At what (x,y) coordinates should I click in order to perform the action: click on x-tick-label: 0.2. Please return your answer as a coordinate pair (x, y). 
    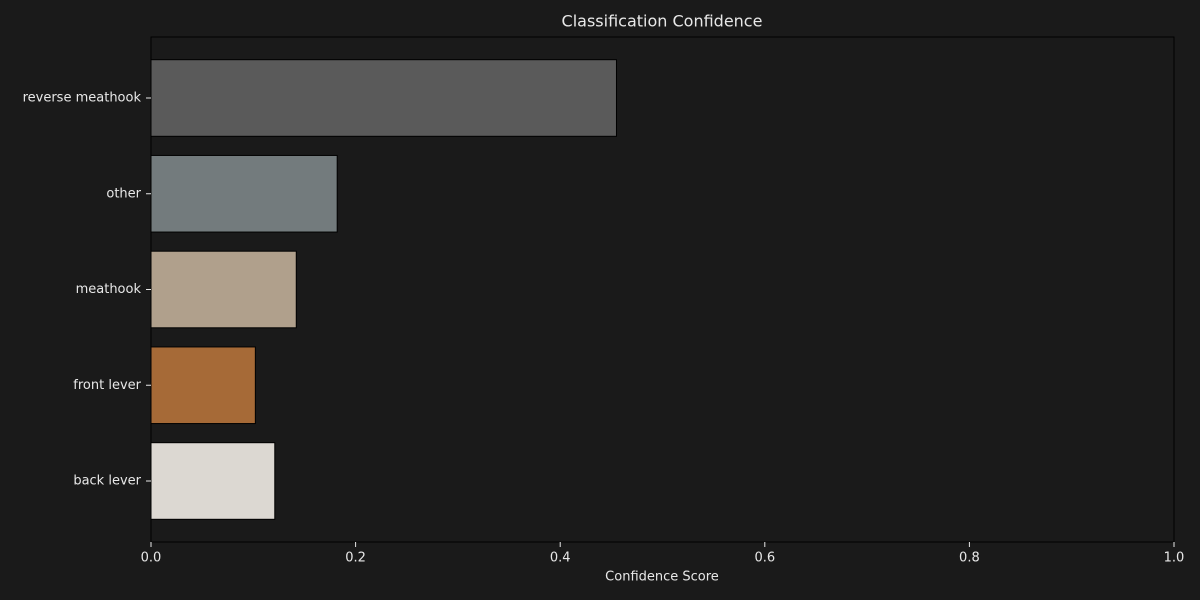
    Looking at the image, I should click on (355, 558).